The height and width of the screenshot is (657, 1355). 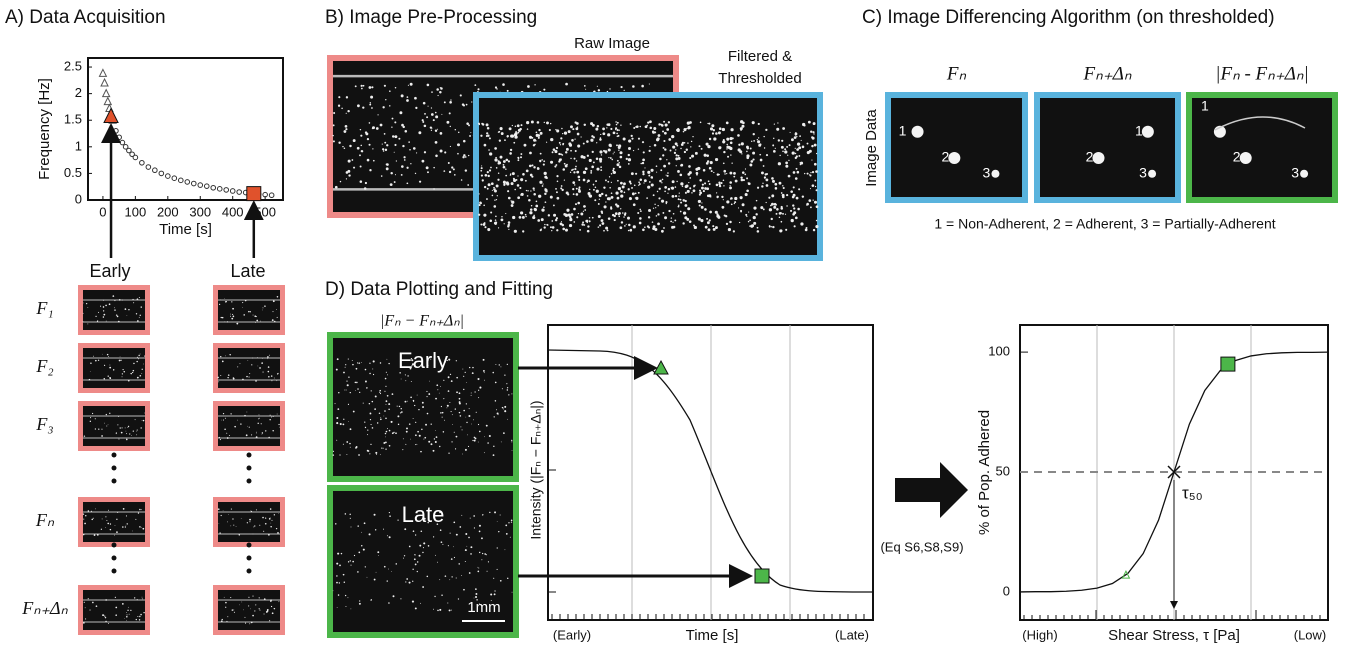 What do you see at coordinates (1237, 157) in the screenshot?
I see `spot-label: 2` at bounding box center [1237, 157].